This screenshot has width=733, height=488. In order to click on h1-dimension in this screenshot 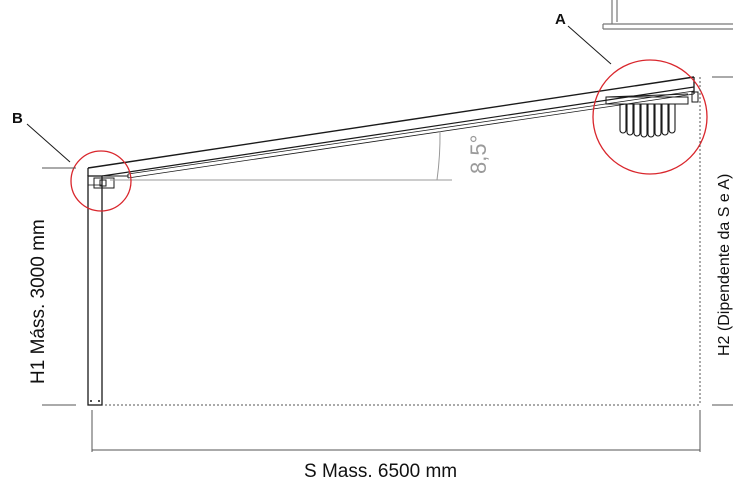, I will do `click(59, 286)`.